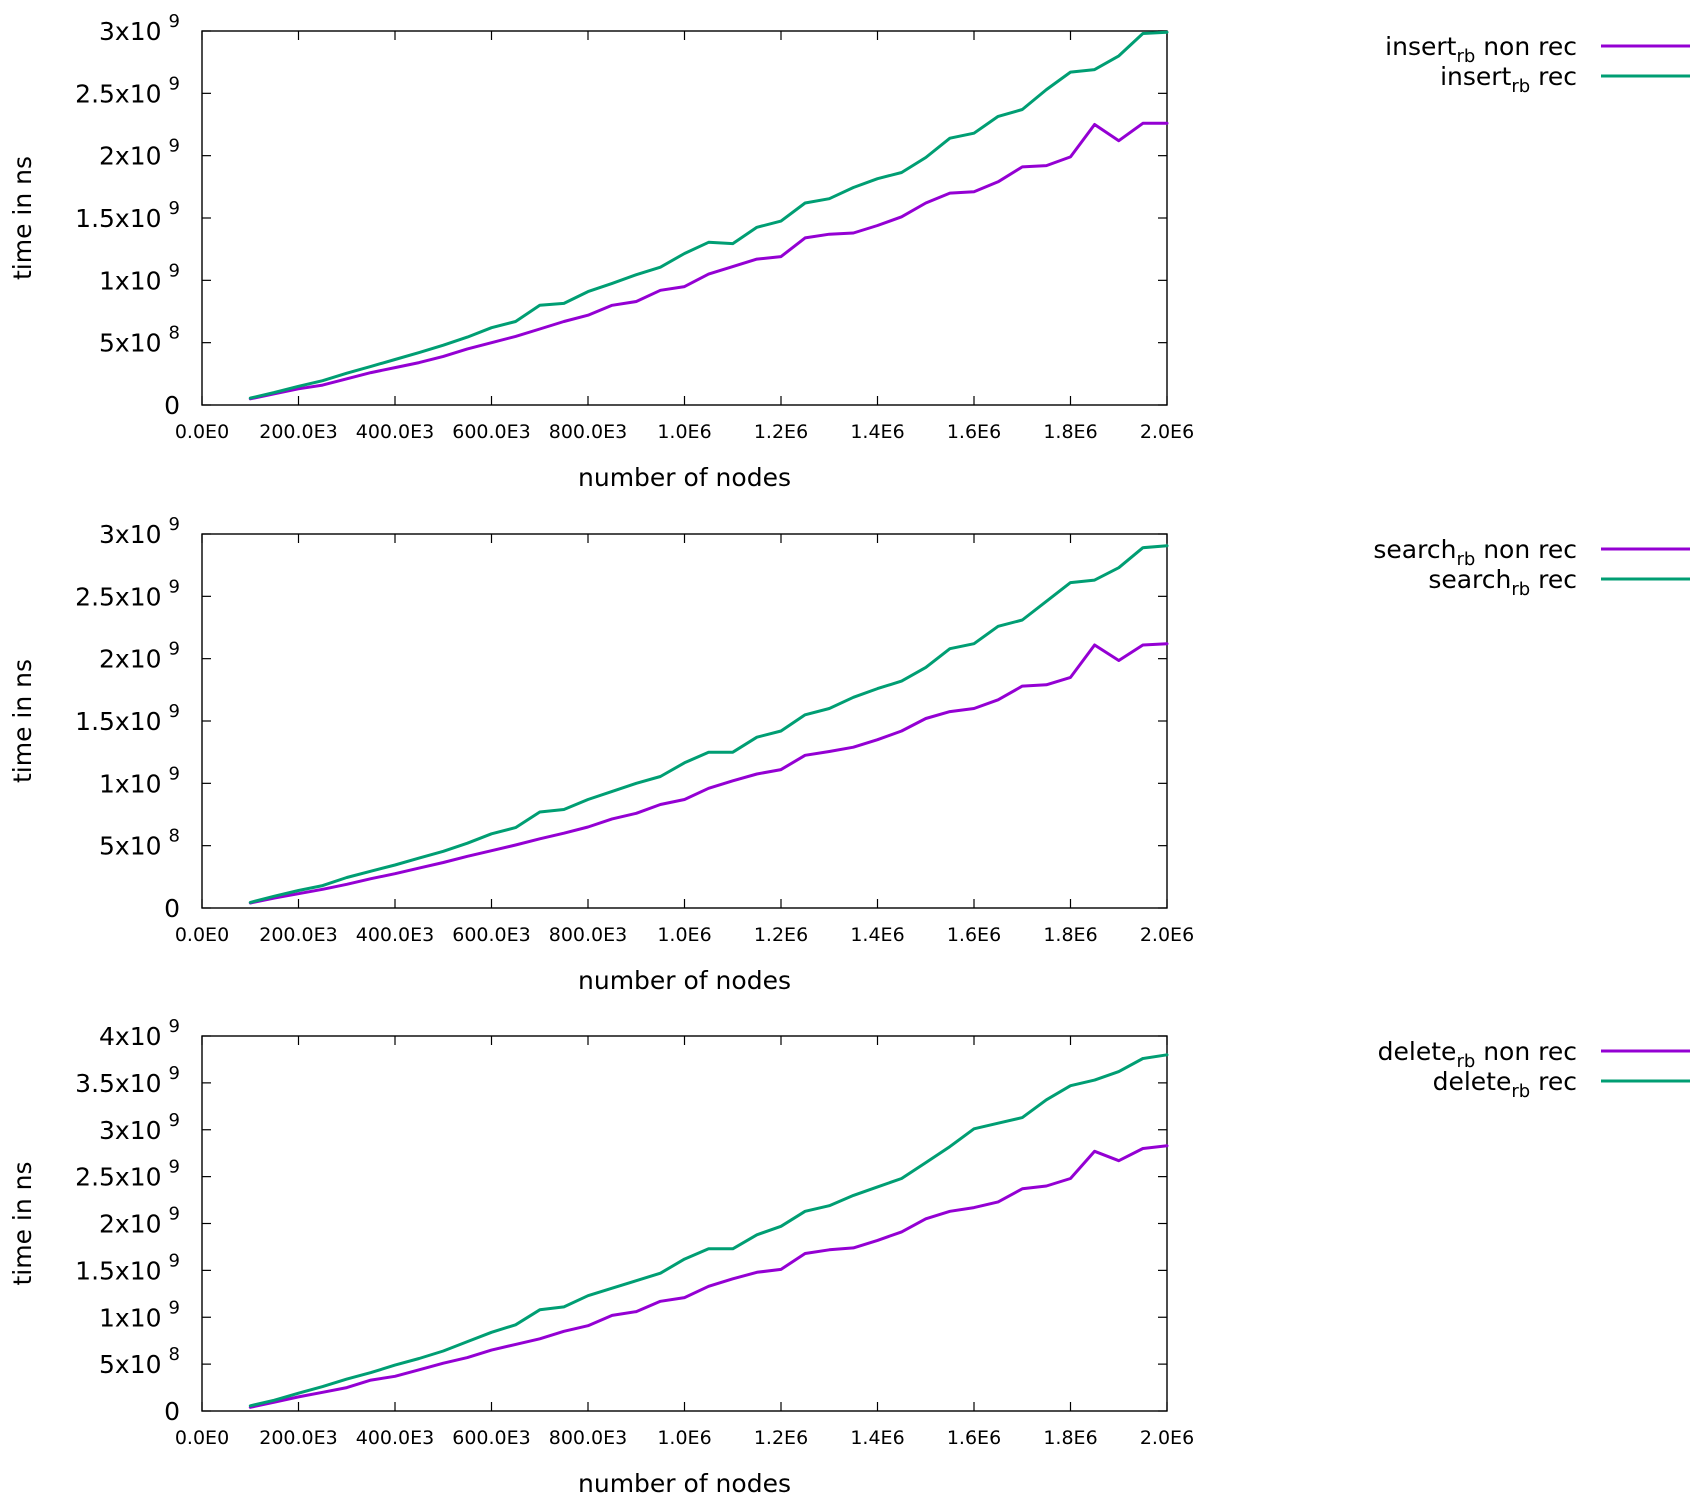  Describe the element at coordinates (1502, 582) in the screenshot. I see `legend-label: searchrb rec` at that location.